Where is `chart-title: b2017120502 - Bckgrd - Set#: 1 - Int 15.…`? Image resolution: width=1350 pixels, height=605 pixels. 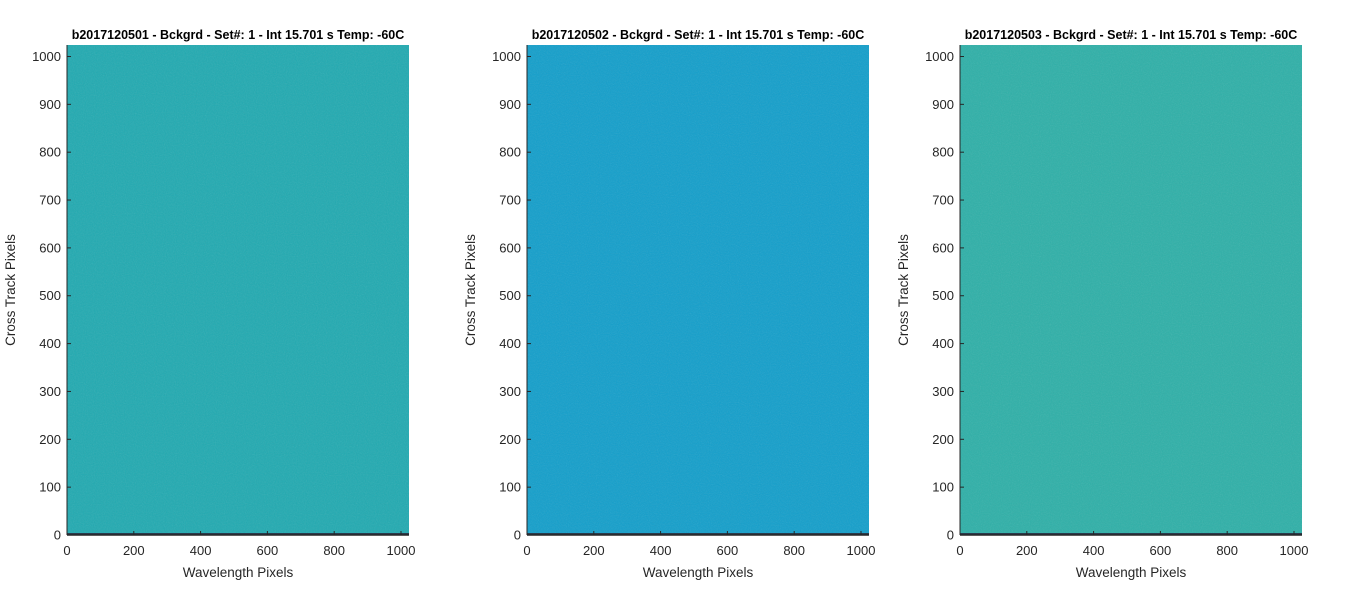
chart-title: b2017120502 - Bckgrd - Set#: 1 - Int 15.… is located at coordinates (698, 35).